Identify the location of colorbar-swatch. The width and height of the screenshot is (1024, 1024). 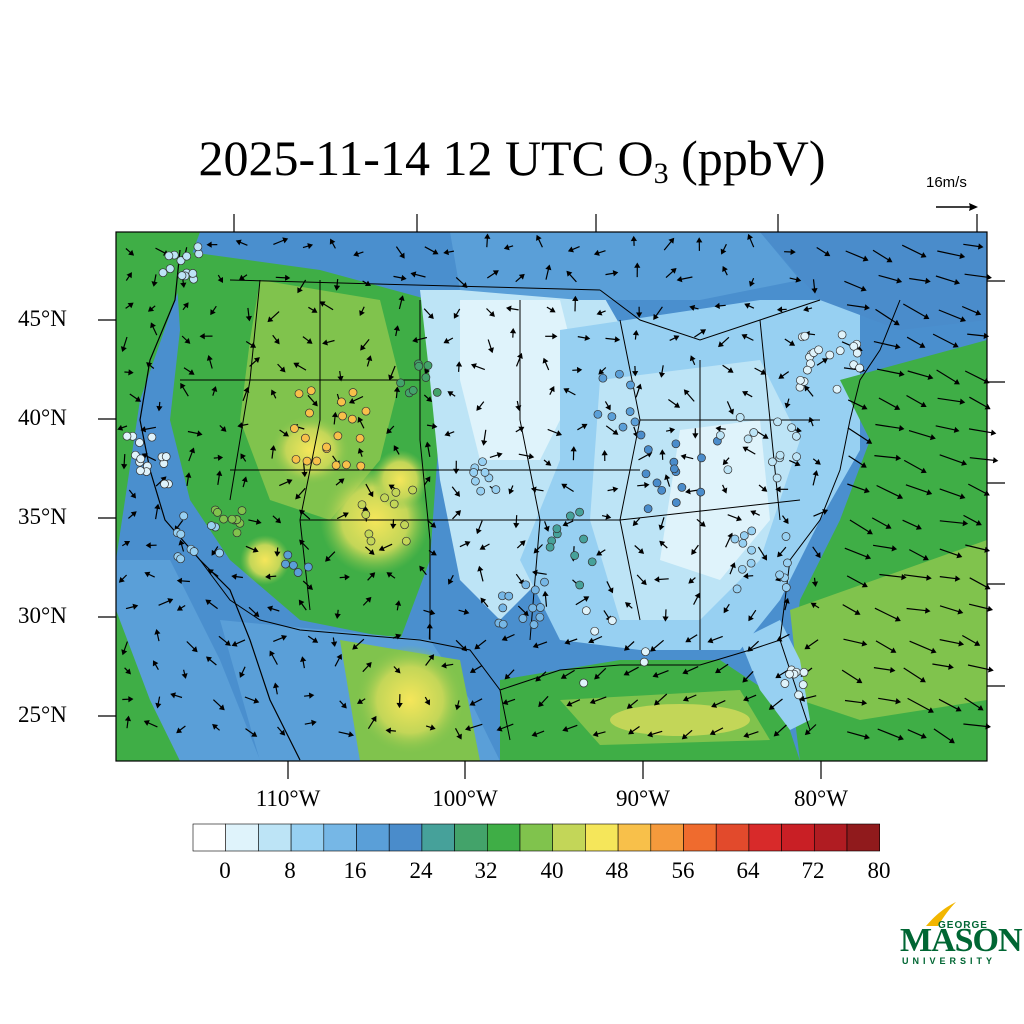
(700, 837).